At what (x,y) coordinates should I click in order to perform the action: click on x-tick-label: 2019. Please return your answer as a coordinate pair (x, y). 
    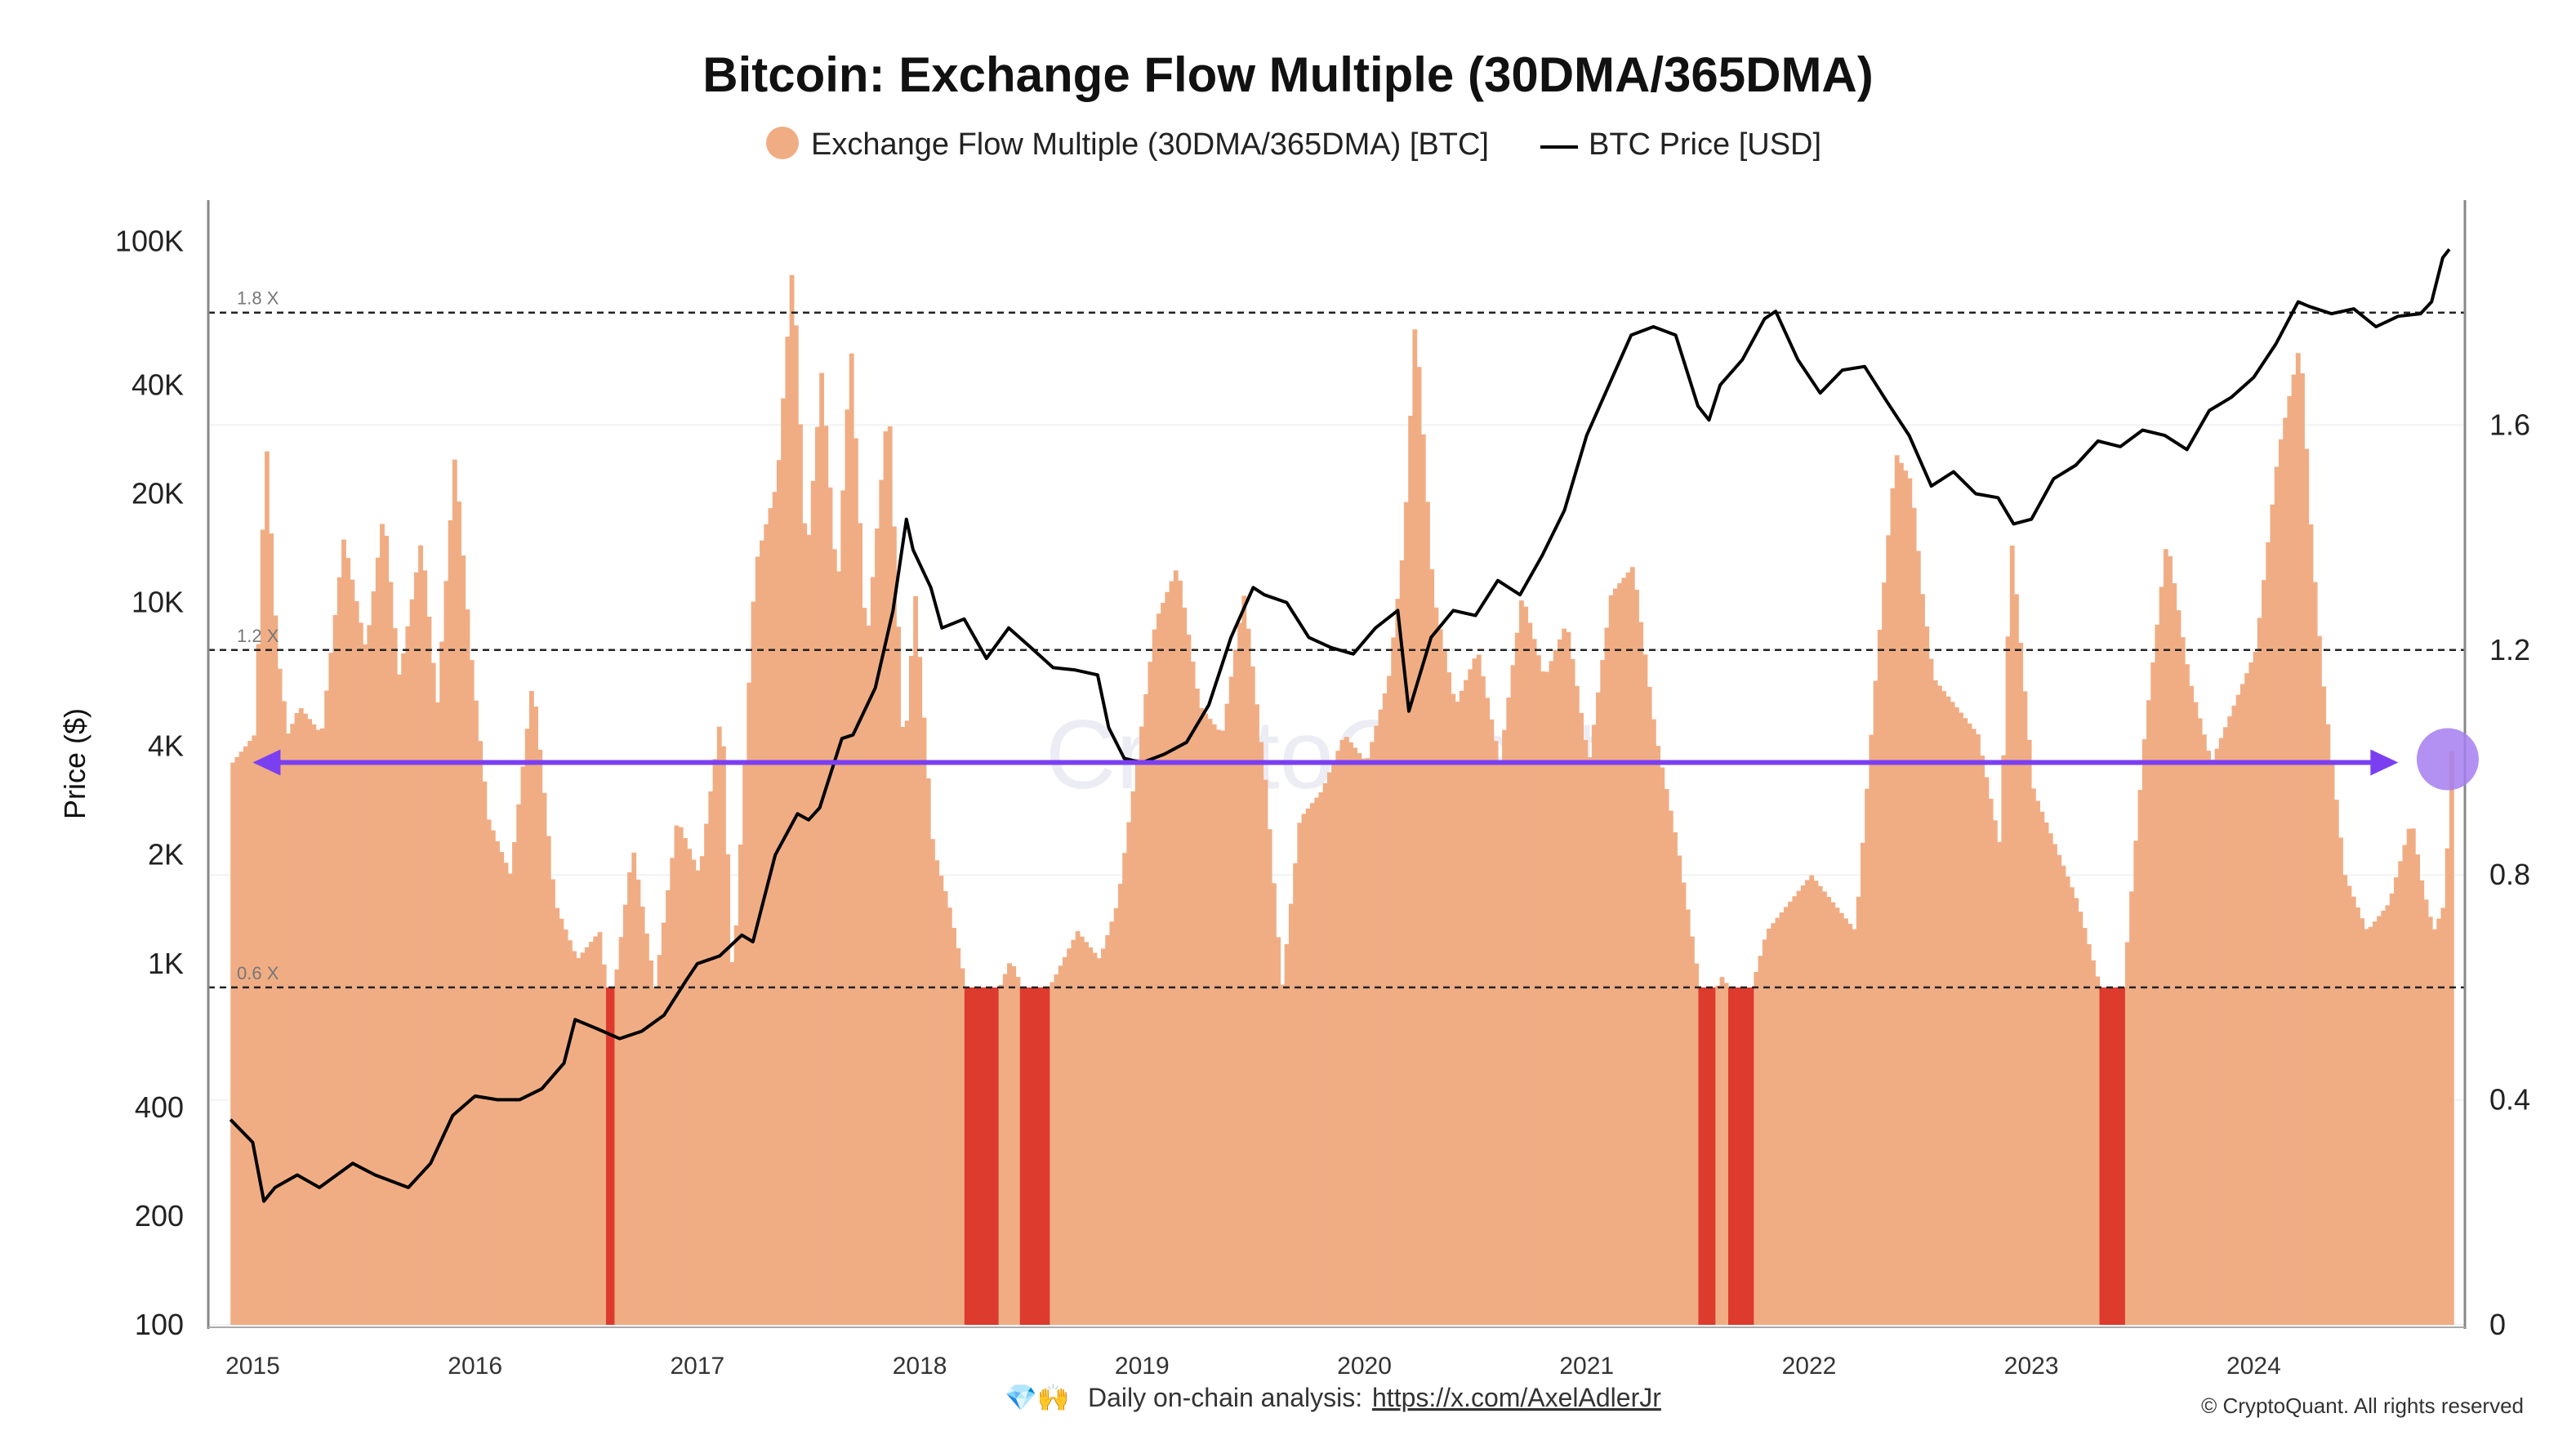
    Looking at the image, I should click on (1142, 1366).